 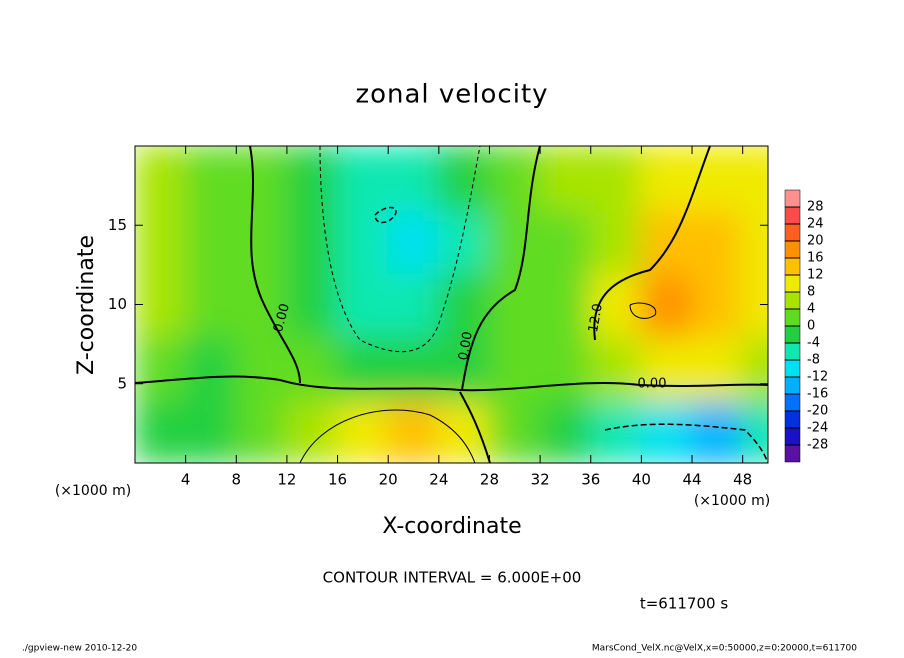 What do you see at coordinates (684, 604) in the screenshot?
I see `time-label: t=611700 s` at bounding box center [684, 604].